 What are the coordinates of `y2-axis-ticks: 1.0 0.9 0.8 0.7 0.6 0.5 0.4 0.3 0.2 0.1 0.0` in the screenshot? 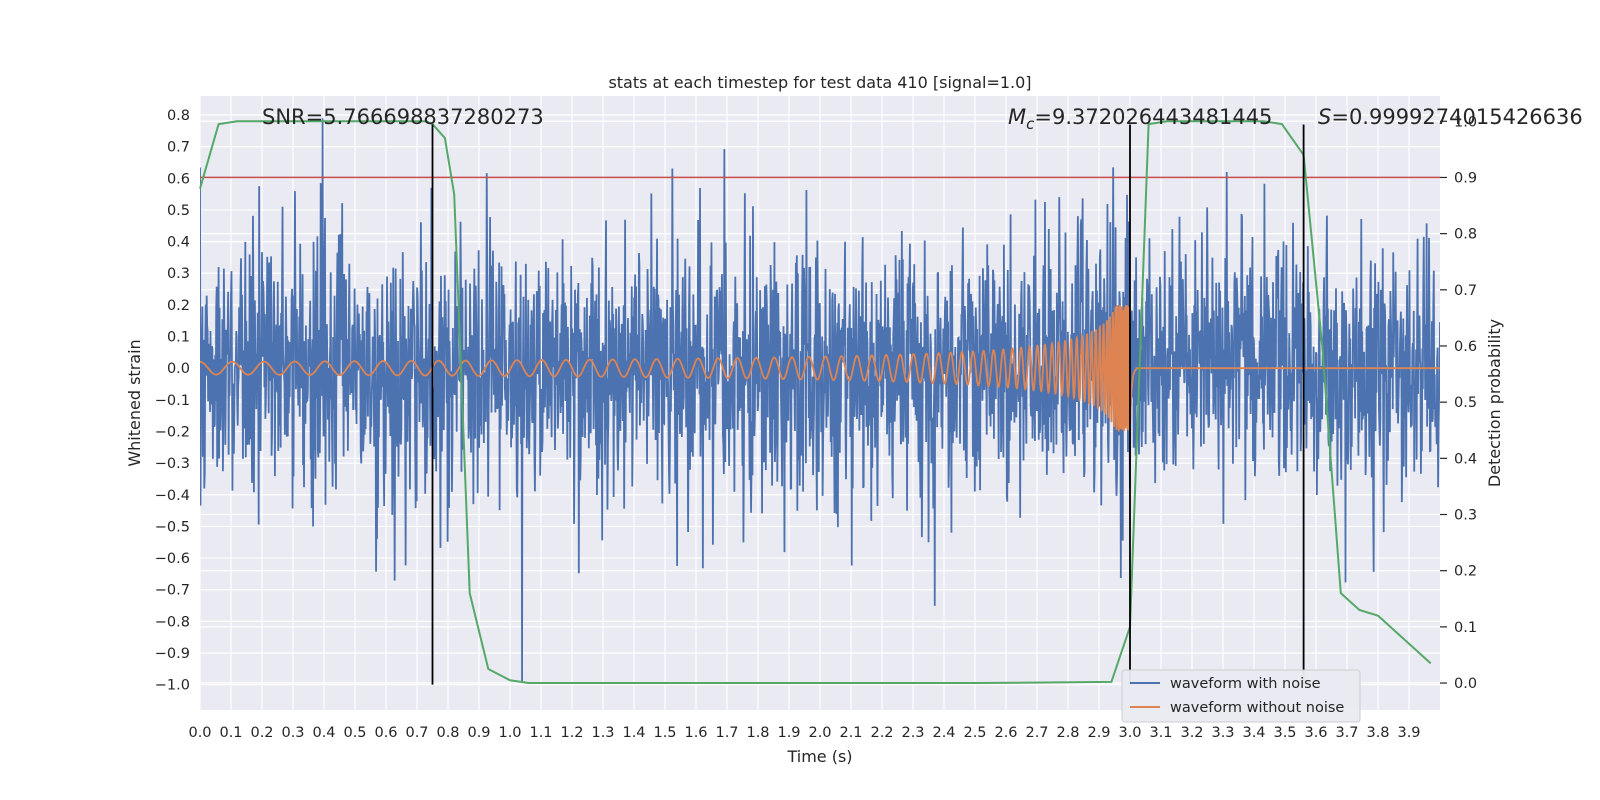 It's located at (1458, 403).